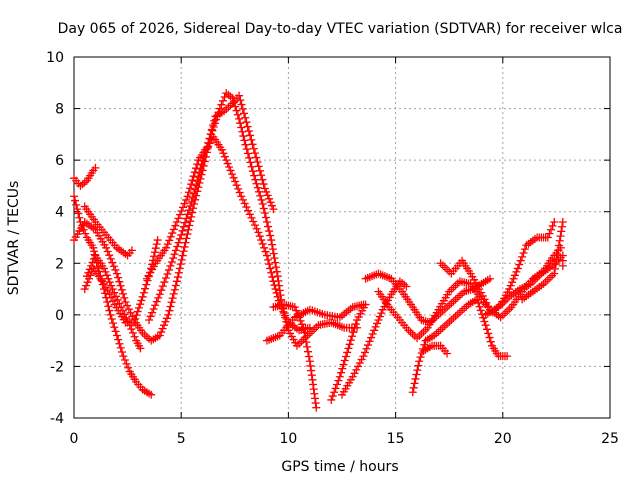 The image size is (640, 480). What do you see at coordinates (55, 58) in the screenshot?
I see `y-tick-label: 10` at bounding box center [55, 58].